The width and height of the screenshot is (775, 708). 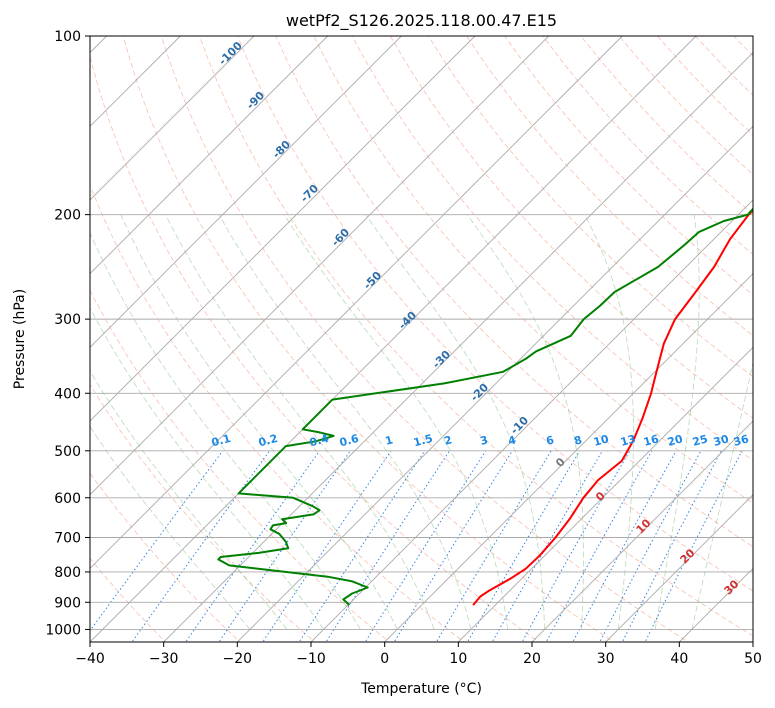 I want to click on y-tick-label: 400, so click(x=67, y=394).